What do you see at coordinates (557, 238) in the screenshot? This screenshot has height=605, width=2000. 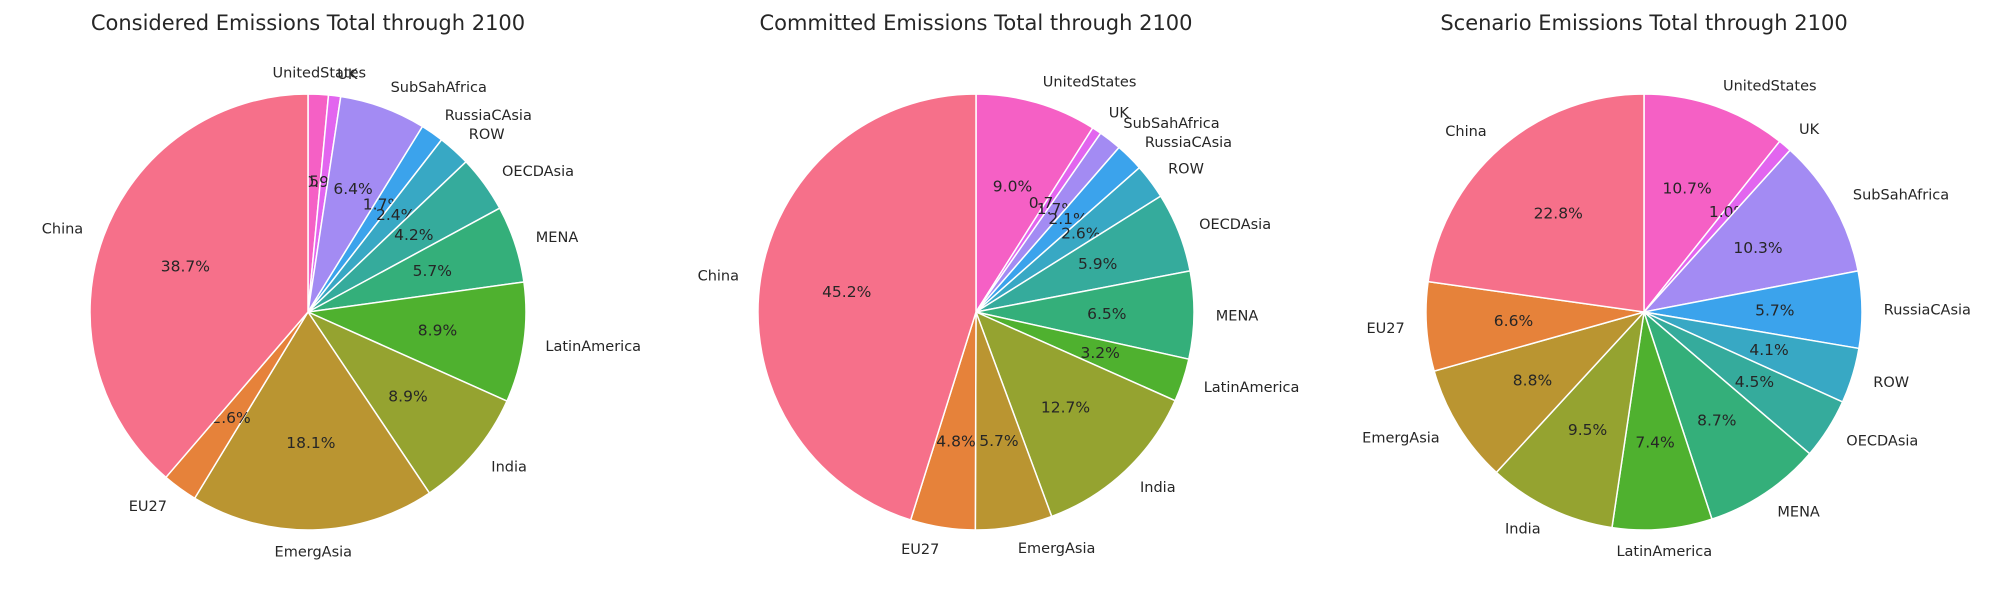 I see `slice-label-considered-mena: MENA` at bounding box center [557, 238].